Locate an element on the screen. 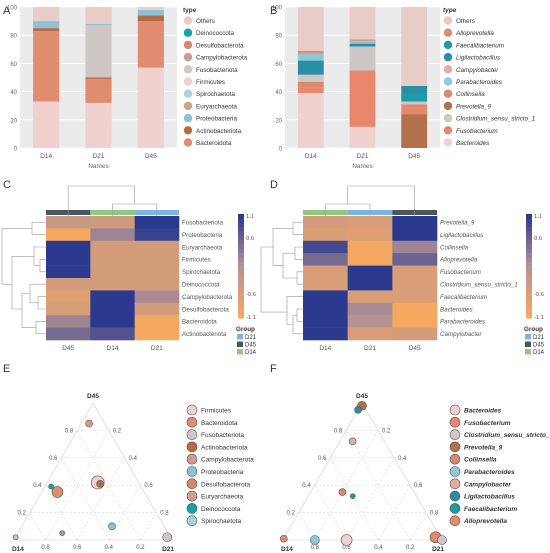 This screenshot has width=550, height=553. ternary-tick-label: 0.2 is located at coordinates (21, 514).